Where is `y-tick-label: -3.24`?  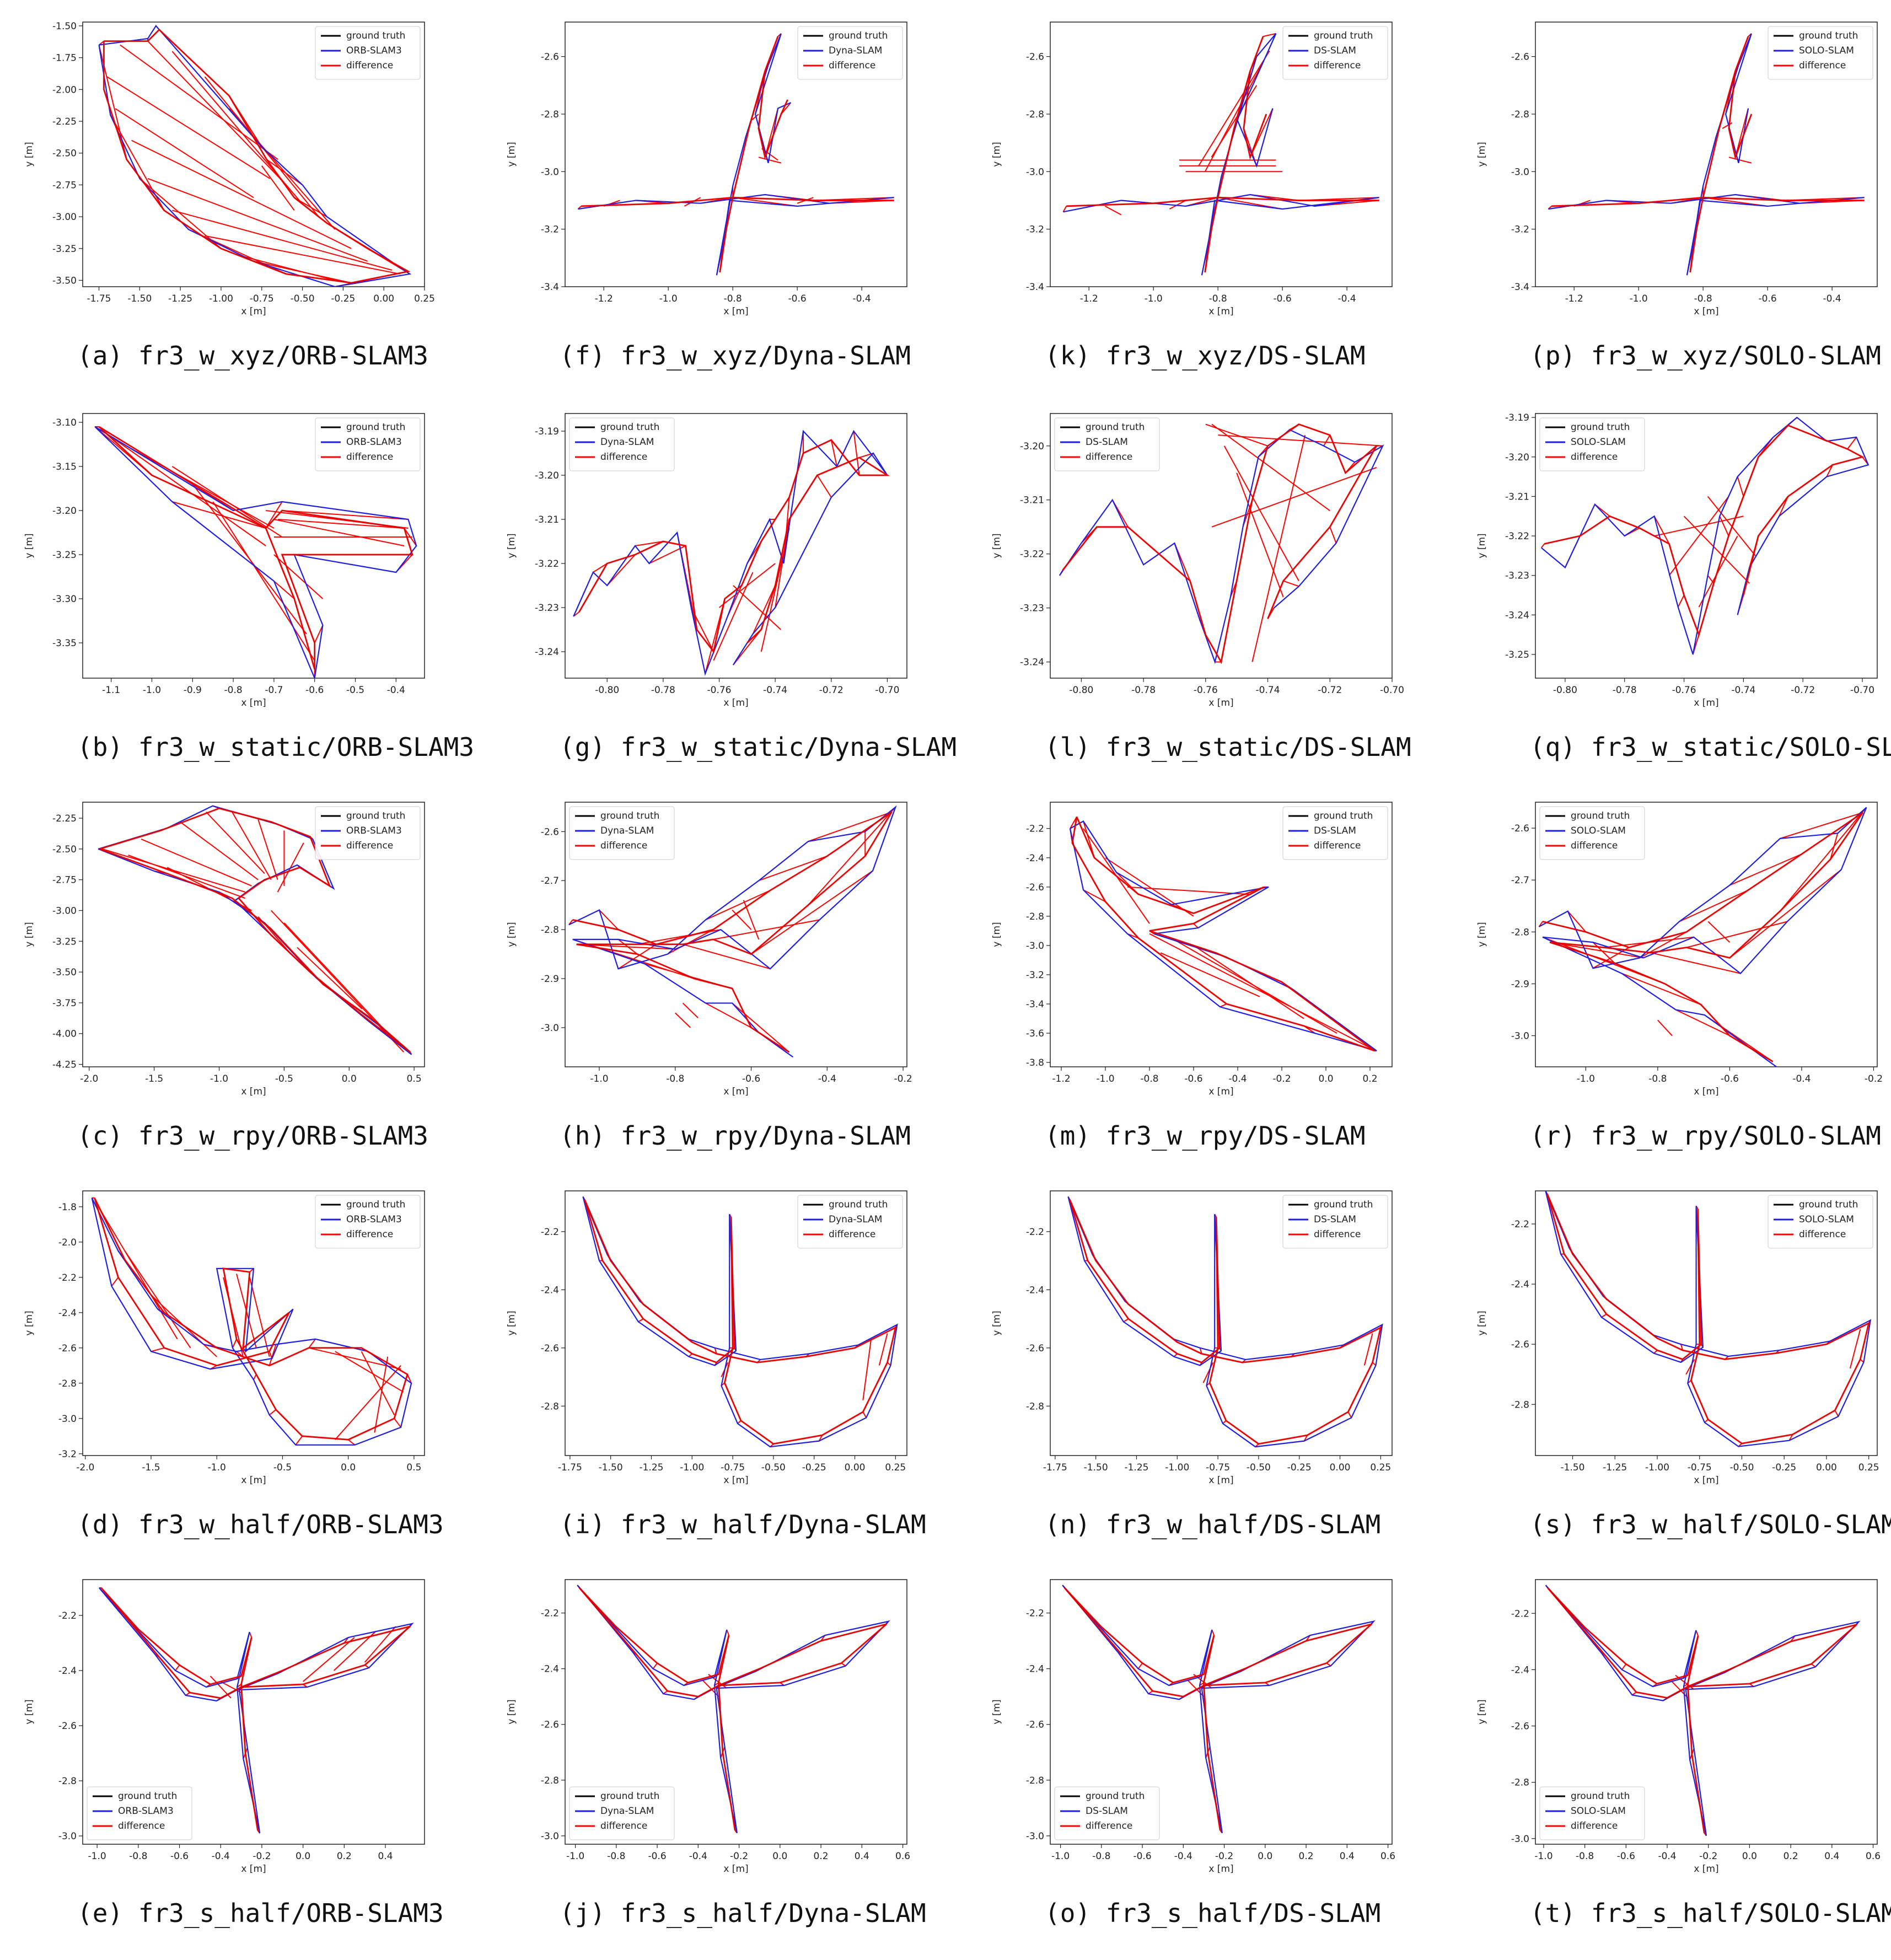
y-tick-label: -3.24 is located at coordinates (1517, 615).